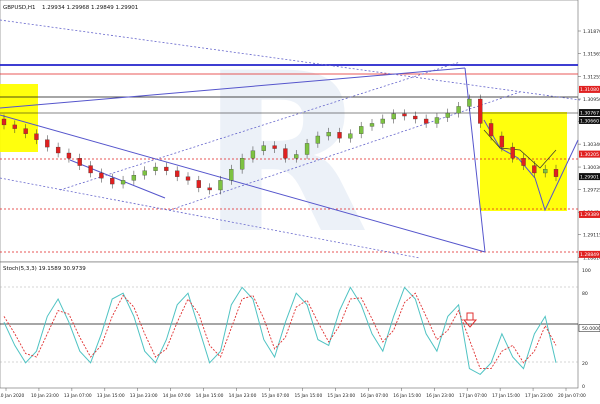 Image resolution: width=600 pixels, height=404 pixels. I want to click on stoch-axis: 100 80 50.0000 20 0, so click(589, 329).